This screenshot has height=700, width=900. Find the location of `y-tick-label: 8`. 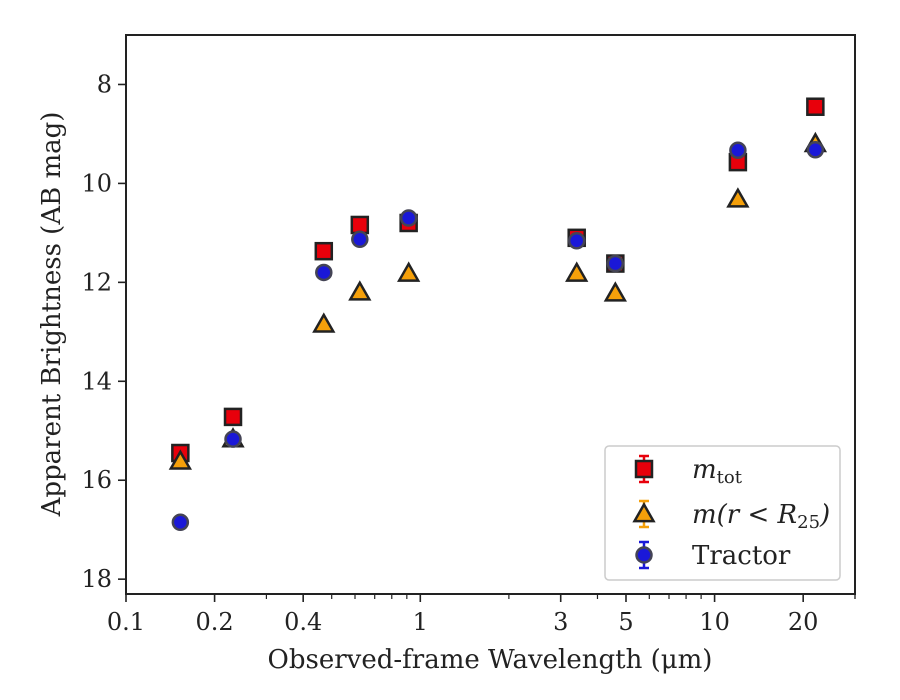

y-tick-label: 8 is located at coordinates (104, 84).